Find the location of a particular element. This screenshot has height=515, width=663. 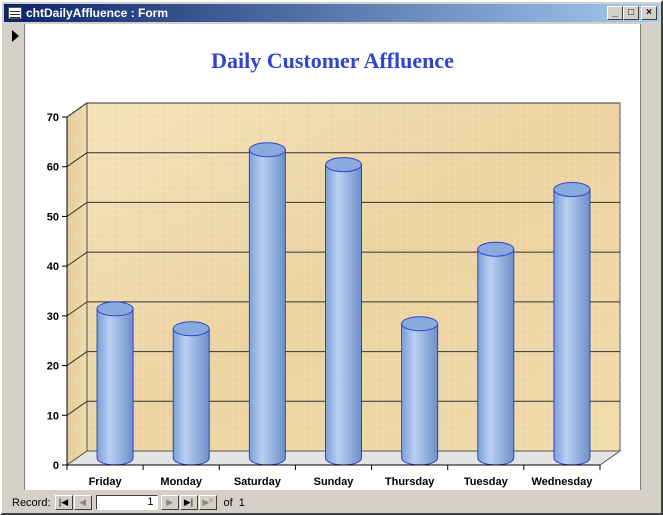

bar-thursday is located at coordinates (420, 391).